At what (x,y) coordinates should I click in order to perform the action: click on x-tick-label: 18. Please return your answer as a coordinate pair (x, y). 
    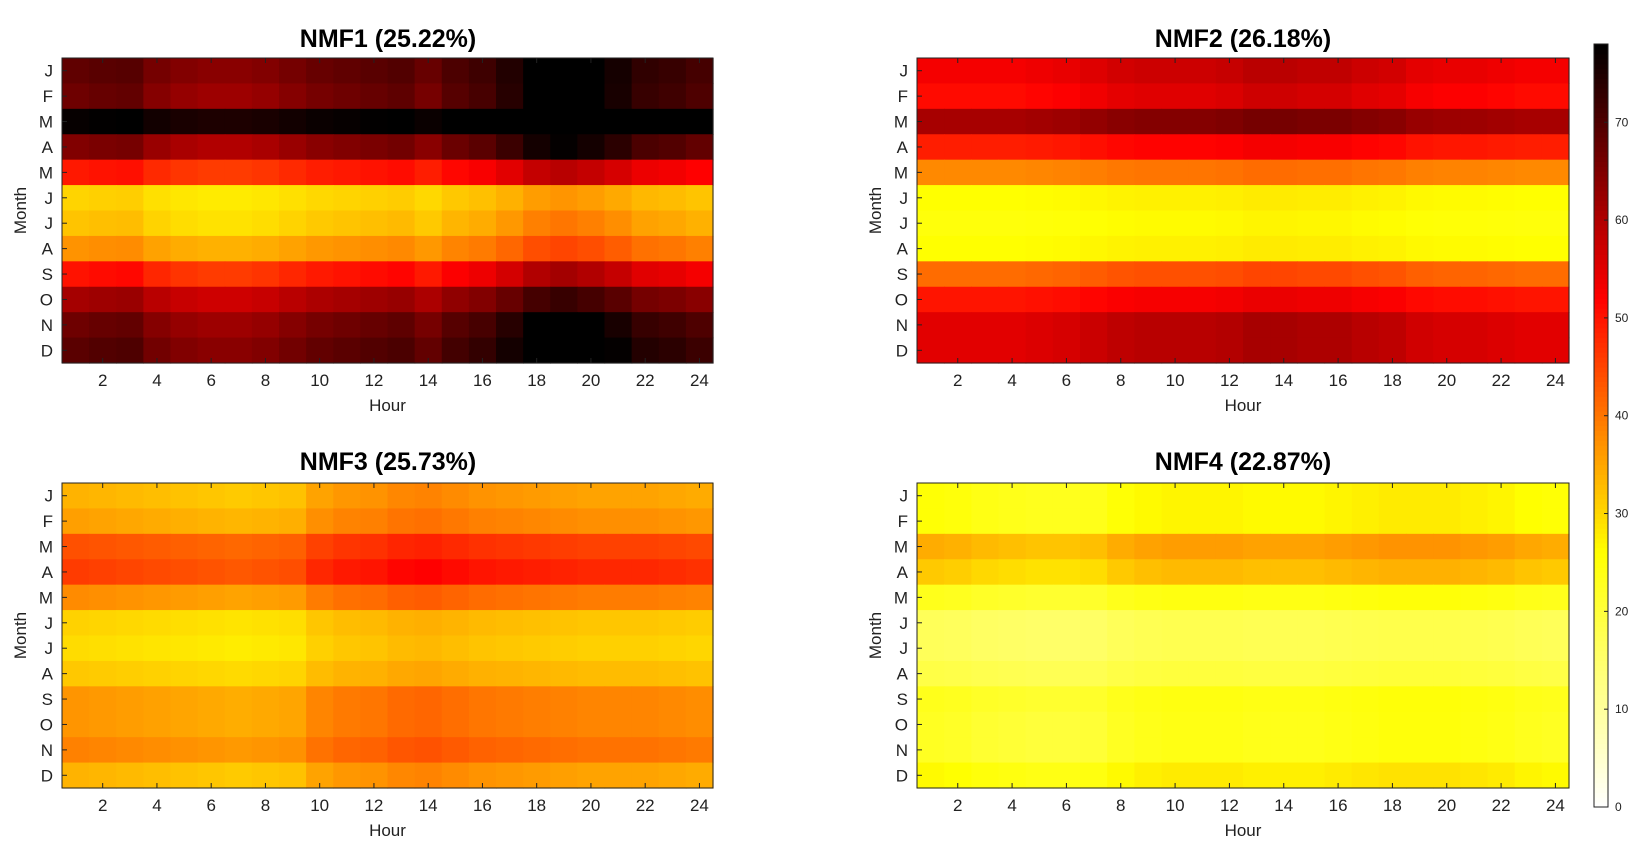
    Looking at the image, I should click on (536, 805).